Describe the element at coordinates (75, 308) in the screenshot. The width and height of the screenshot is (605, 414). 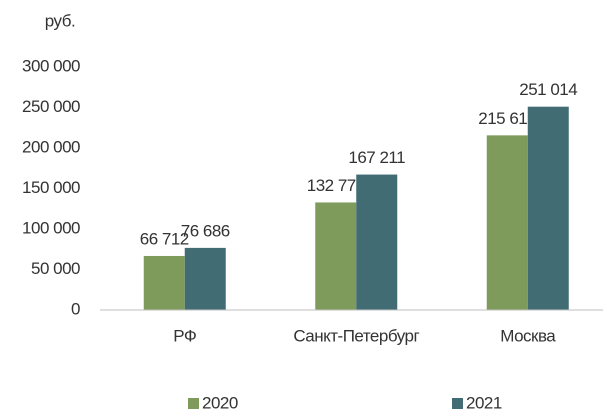
I see `y-tick-label: 0` at that location.